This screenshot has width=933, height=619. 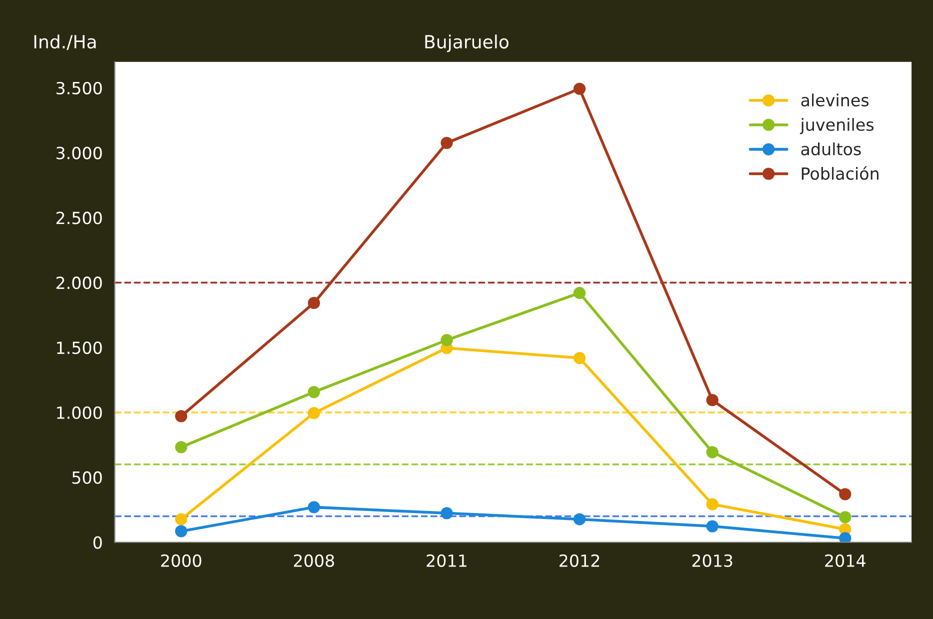 What do you see at coordinates (181, 560) in the screenshot?
I see `x-tick-label: 2000` at bounding box center [181, 560].